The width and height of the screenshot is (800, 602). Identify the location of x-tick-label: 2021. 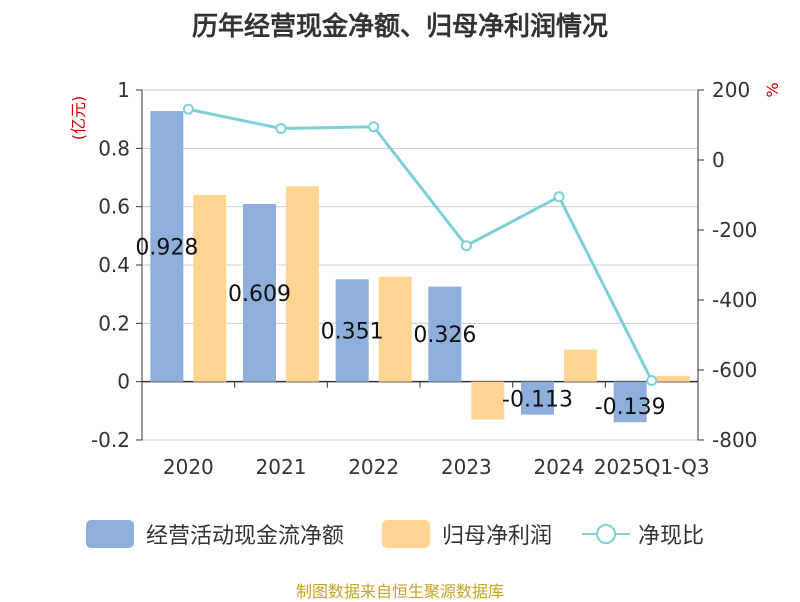
(281, 467).